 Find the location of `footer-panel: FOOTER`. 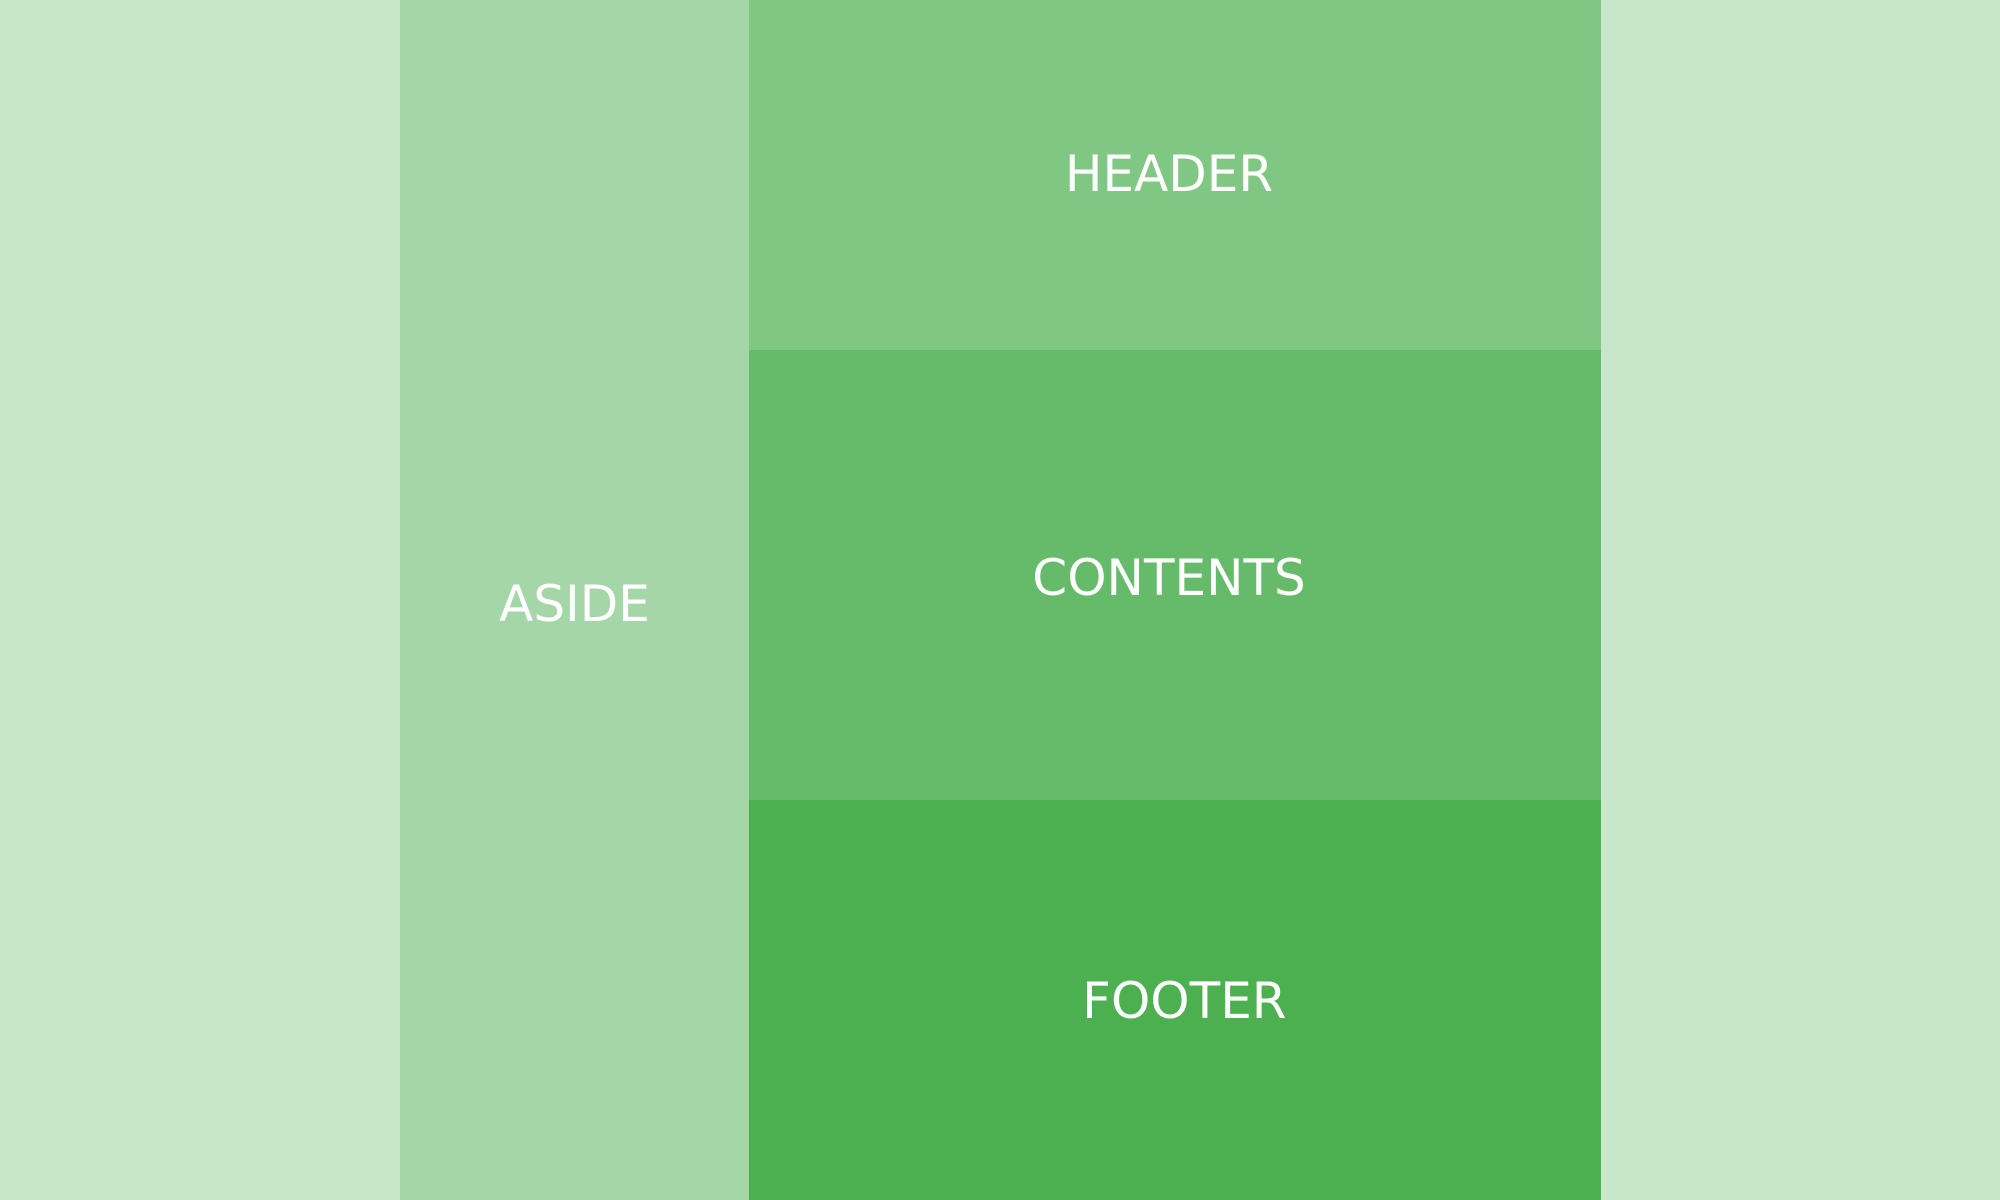

footer-panel: FOOTER is located at coordinates (1175, 1000).